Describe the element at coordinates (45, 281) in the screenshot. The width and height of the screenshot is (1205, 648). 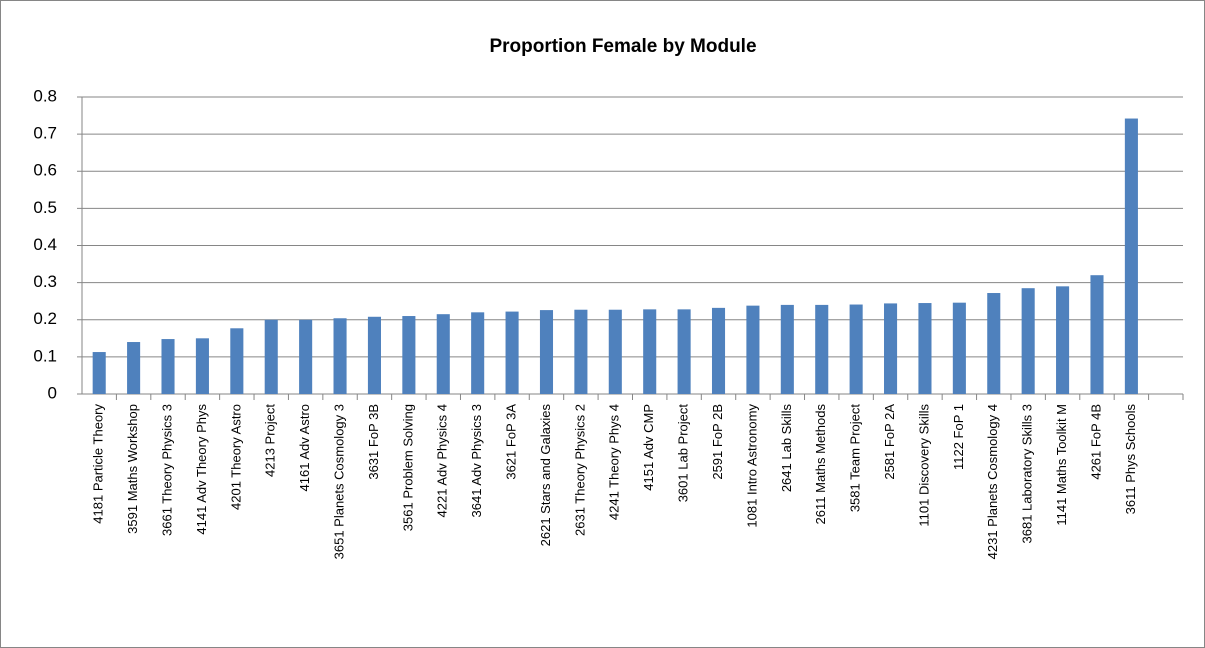
I see `y-tick-label: 0.3` at that location.